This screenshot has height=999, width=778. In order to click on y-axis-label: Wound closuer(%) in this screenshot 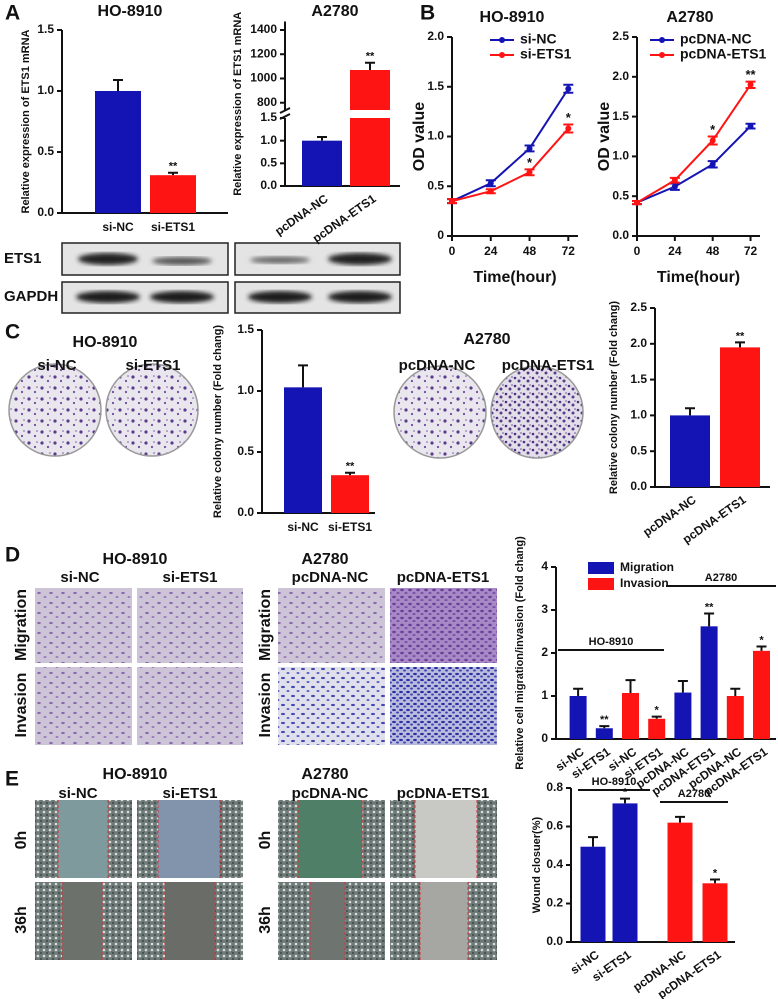, I will do `click(537, 864)`.